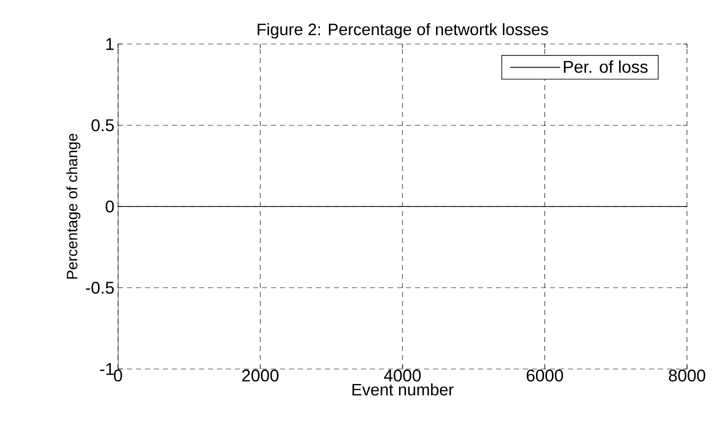  What do you see at coordinates (402, 376) in the screenshot?
I see `x-tick-label: 4000` at bounding box center [402, 376].